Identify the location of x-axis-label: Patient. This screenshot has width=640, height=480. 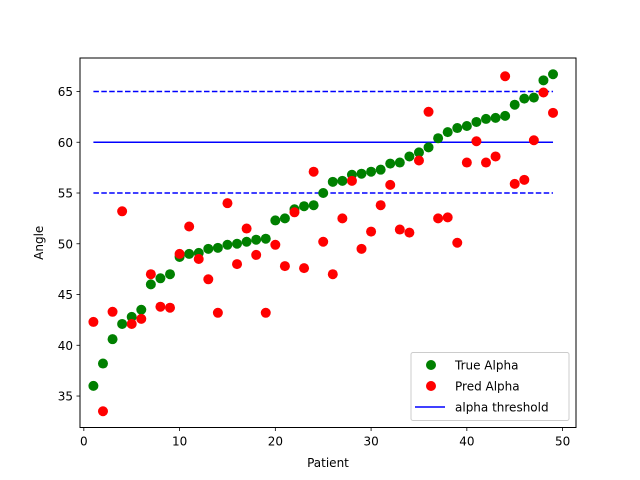
(328, 463).